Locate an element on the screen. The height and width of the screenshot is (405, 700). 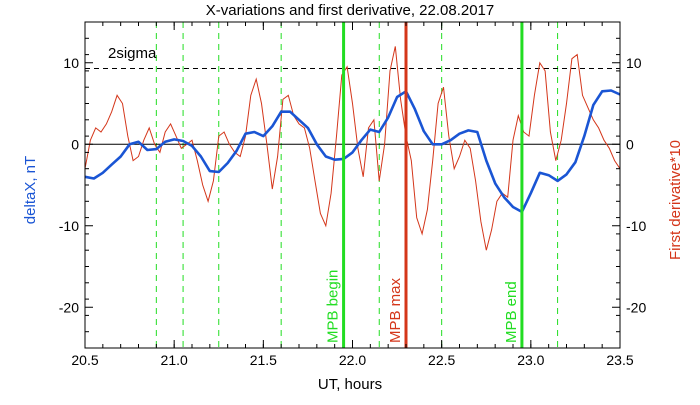
y-right-tick-label-1: -20 is located at coordinates (636, 307).